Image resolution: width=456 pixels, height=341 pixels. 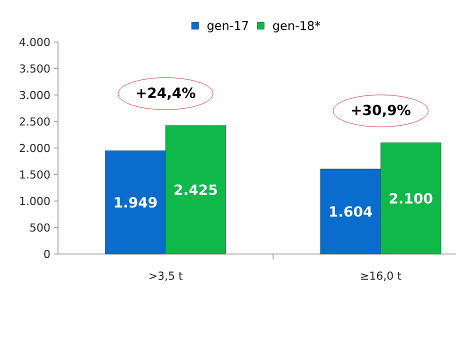 I want to click on data-label: 1.949, so click(x=135, y=202).